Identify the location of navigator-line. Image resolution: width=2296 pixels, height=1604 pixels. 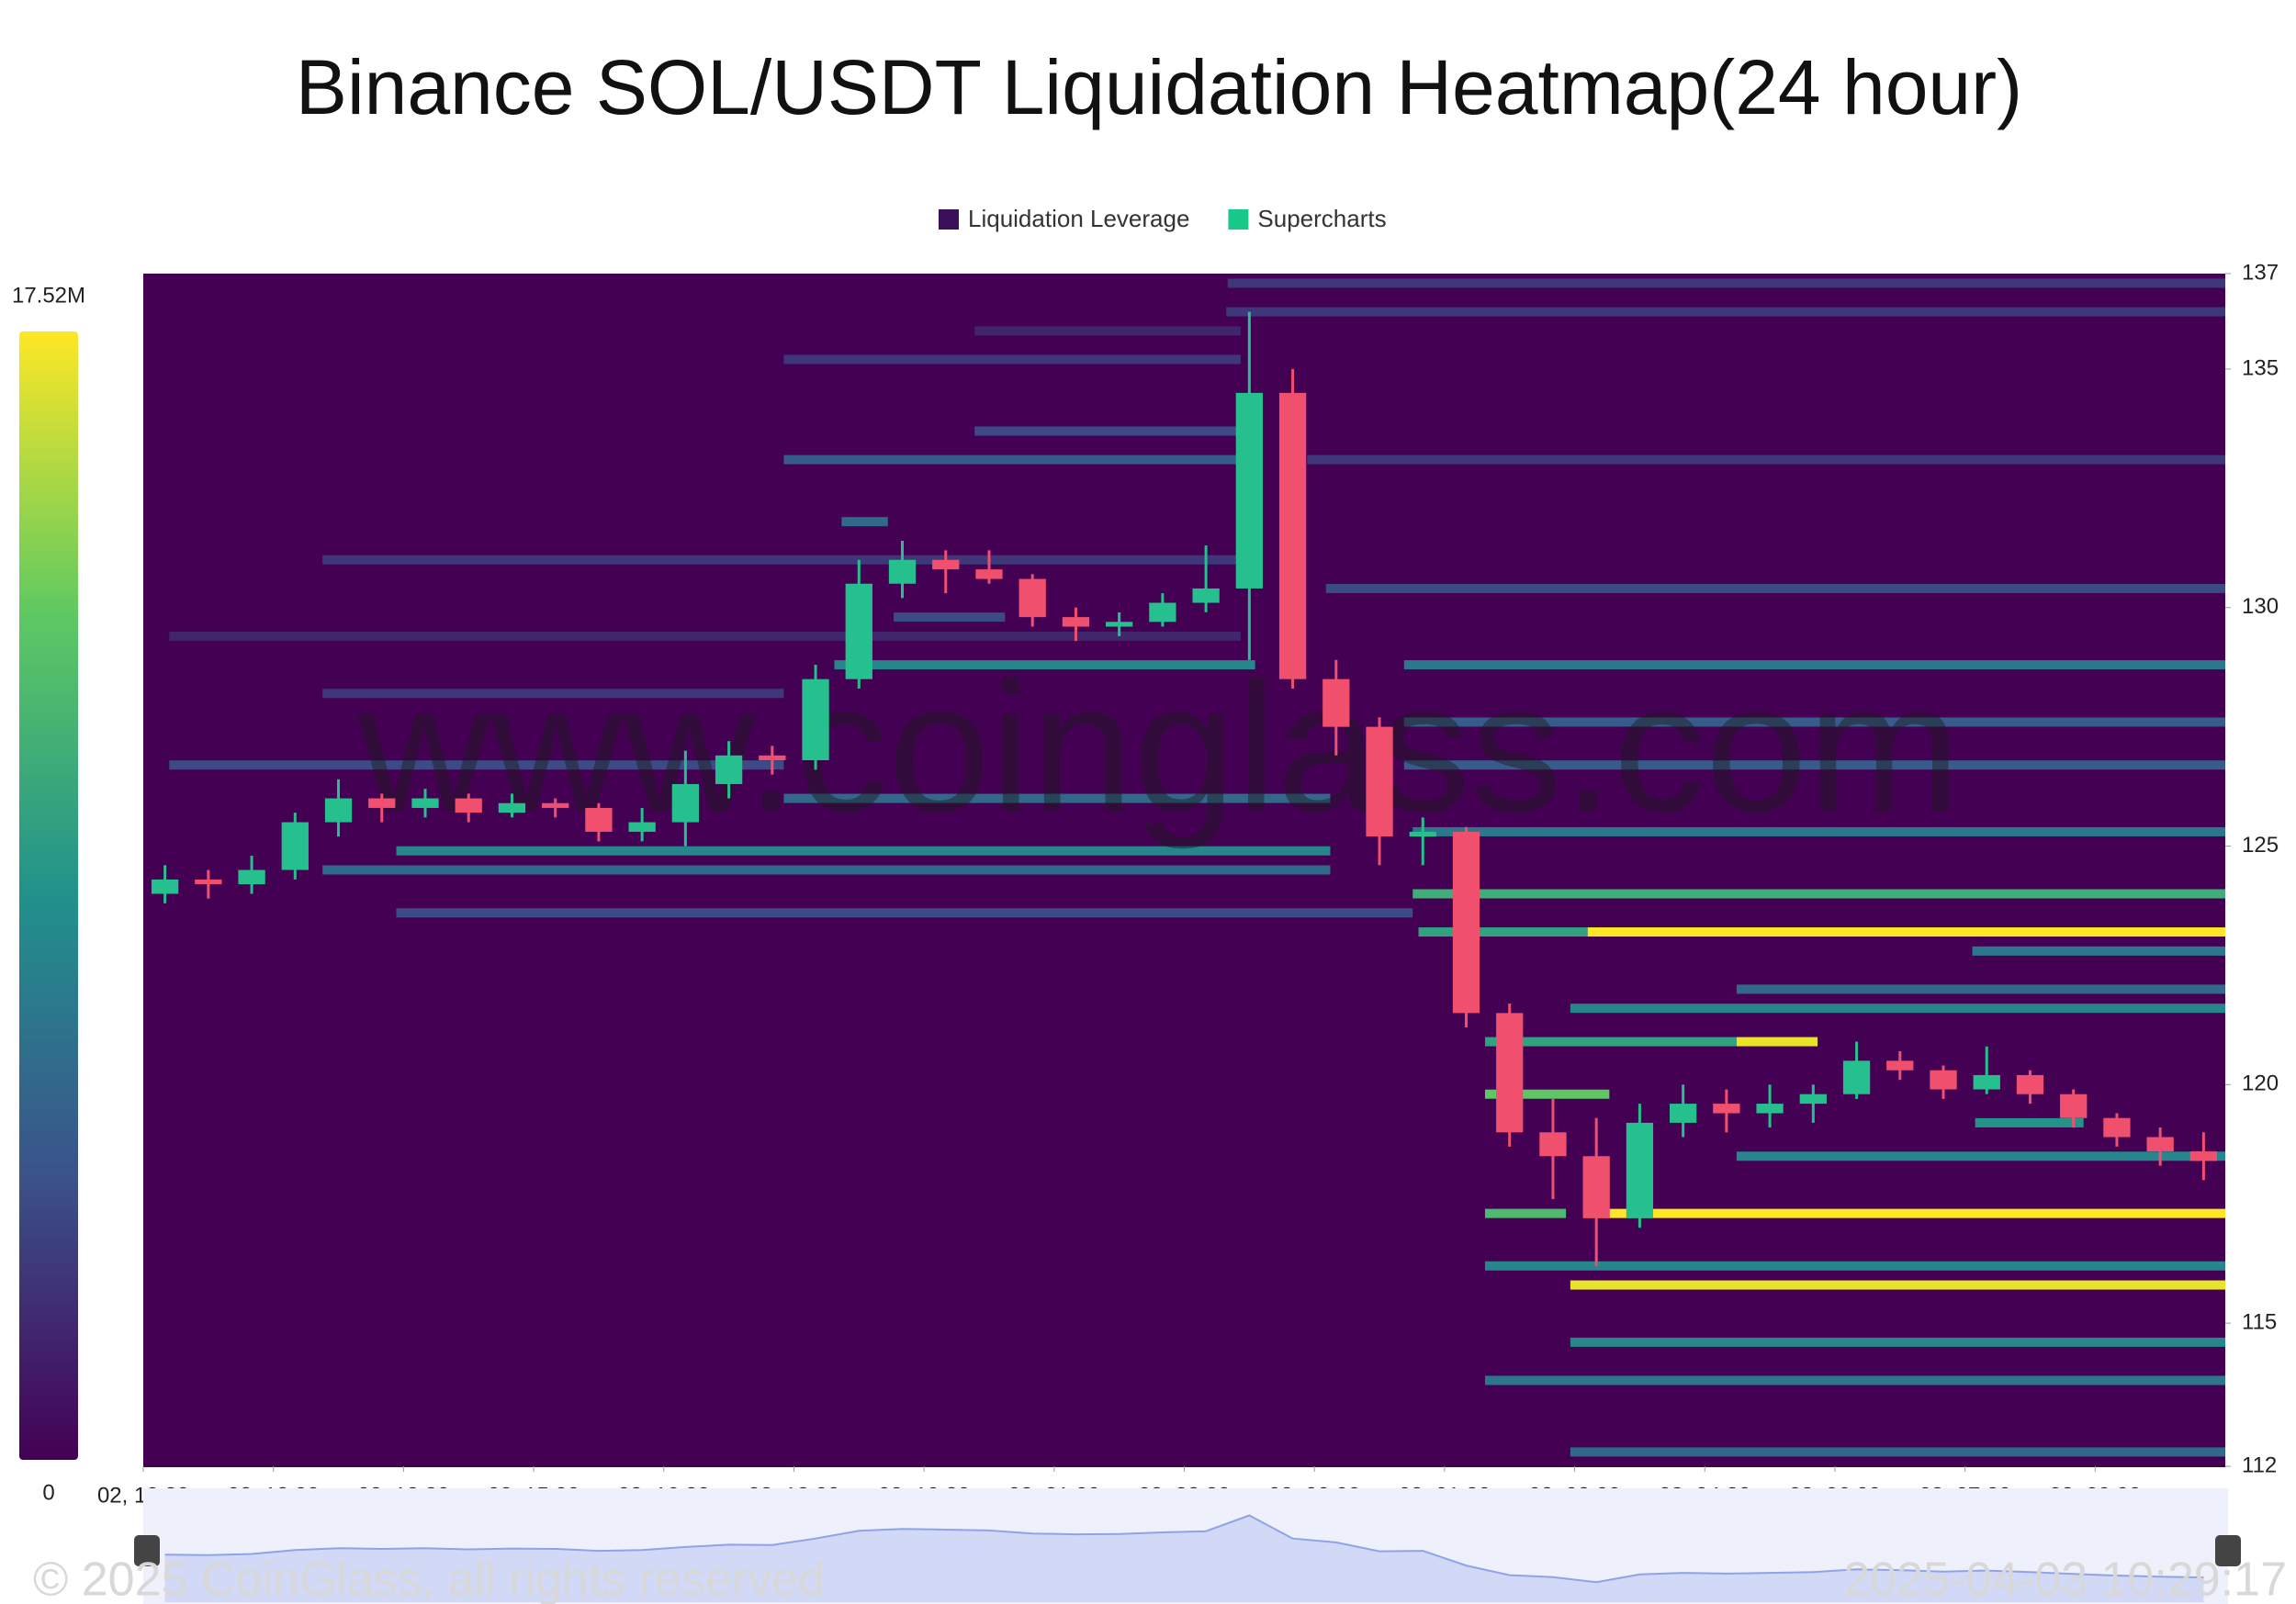
(1184, 1549).